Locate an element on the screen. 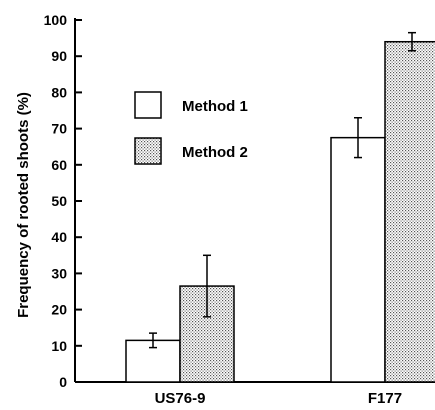  legend-label-method-1: Method 1 is located at coordinates (215, 106).